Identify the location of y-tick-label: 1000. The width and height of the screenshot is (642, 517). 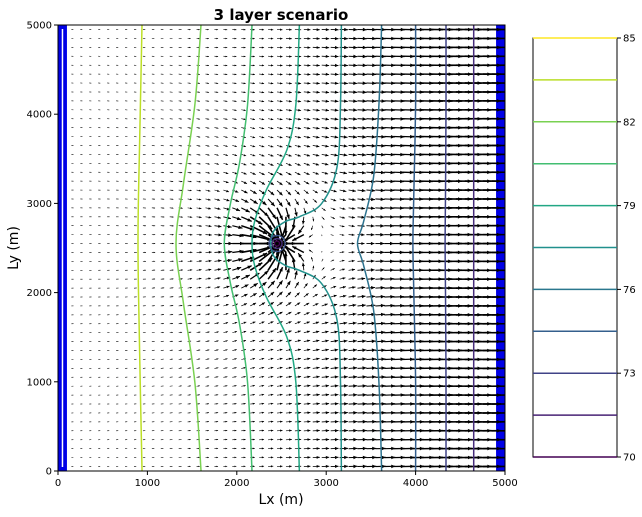
(39, 382).